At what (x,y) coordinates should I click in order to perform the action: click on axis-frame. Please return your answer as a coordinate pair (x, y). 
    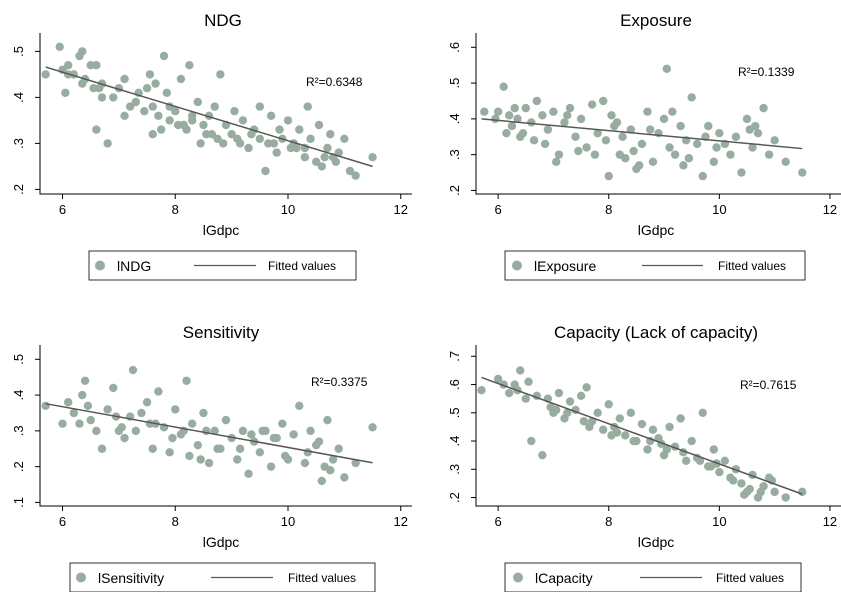
    Looking at the image, I should click on (225, 426).